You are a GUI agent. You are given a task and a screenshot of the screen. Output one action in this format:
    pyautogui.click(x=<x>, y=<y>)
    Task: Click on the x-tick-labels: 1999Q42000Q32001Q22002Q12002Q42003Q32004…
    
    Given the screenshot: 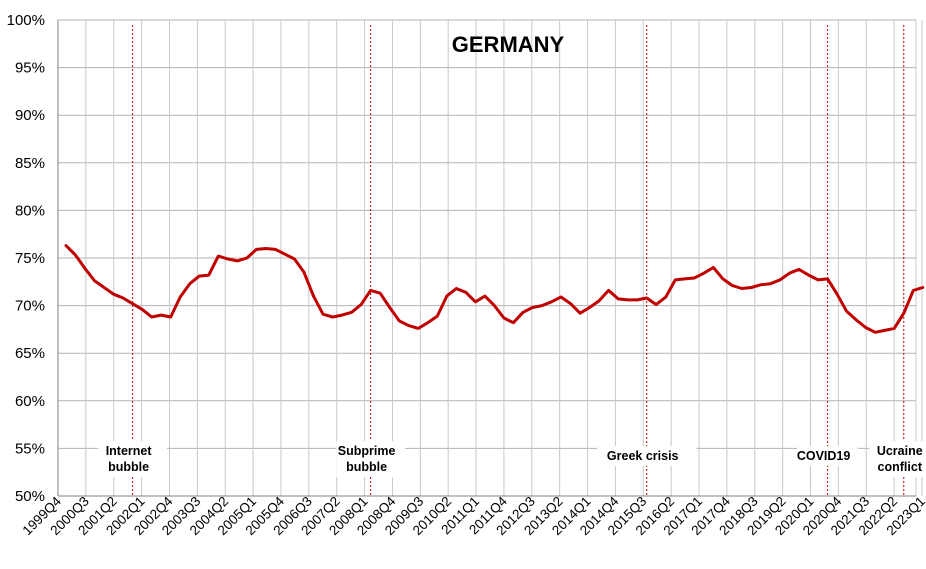 What is the action you would take?
    pyautogui.click(x=473, y=515)
    